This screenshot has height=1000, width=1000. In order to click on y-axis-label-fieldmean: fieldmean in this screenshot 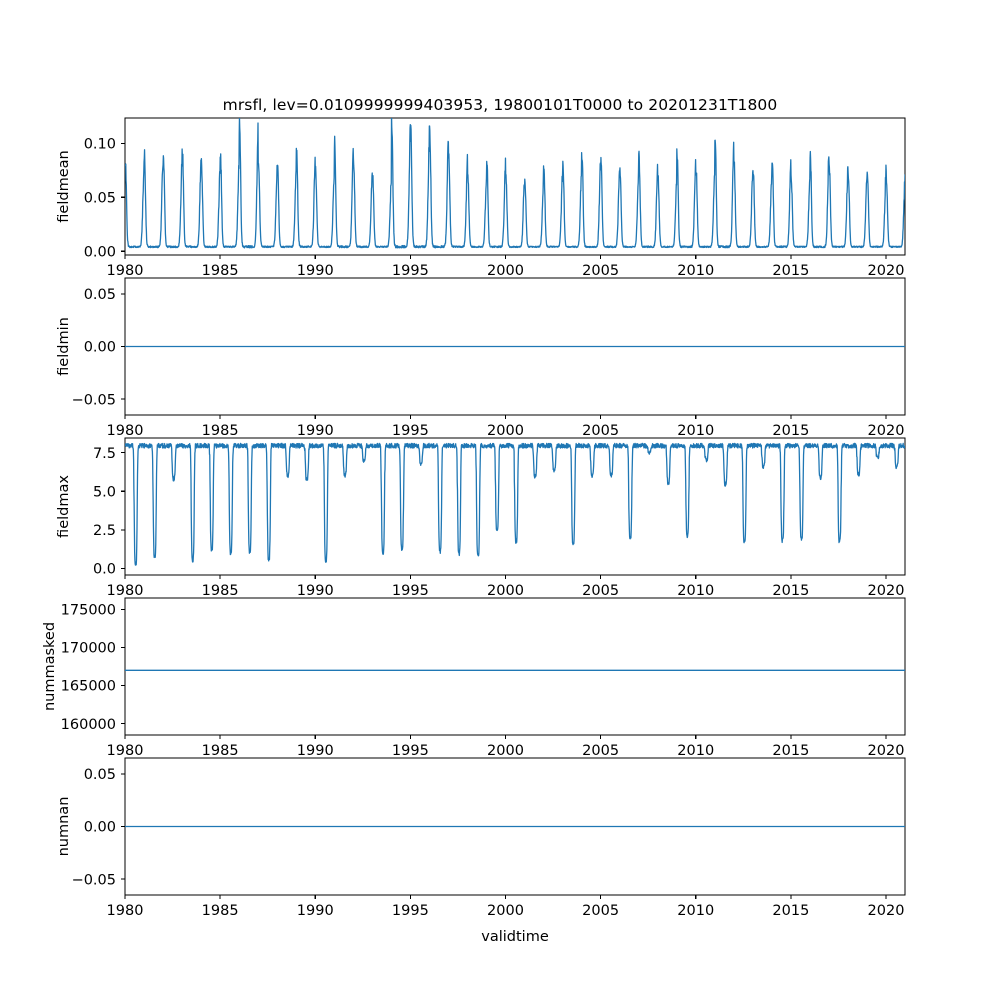, I will do `click(64, 186)`.